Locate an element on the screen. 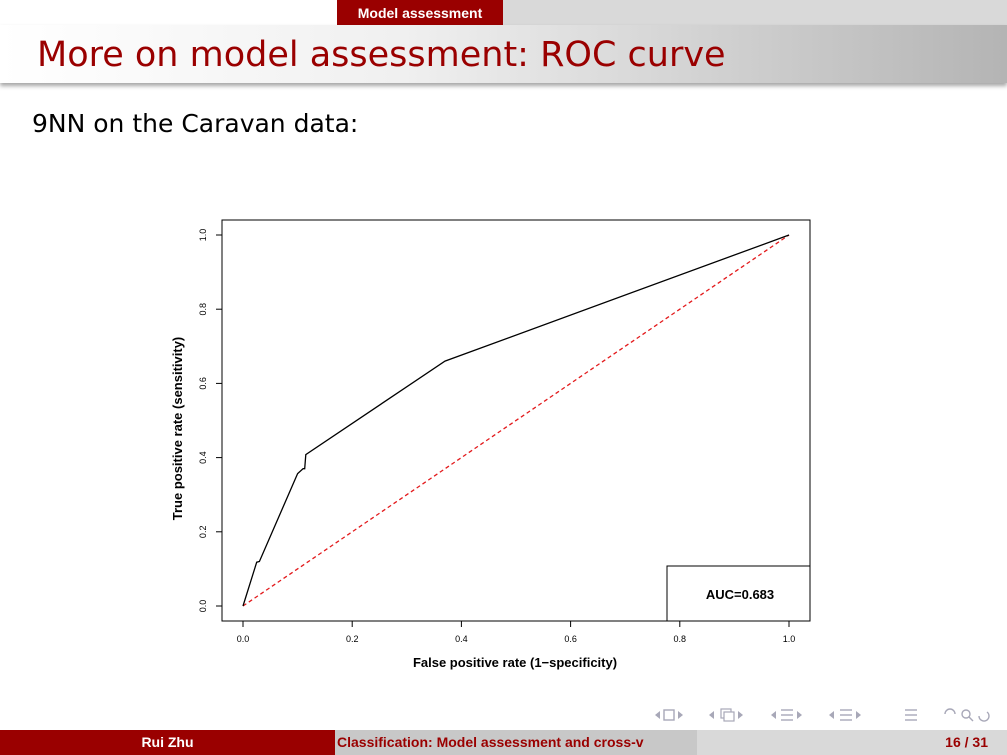  auc-label: AUC=0.683 is located at coordinates (740, 594).